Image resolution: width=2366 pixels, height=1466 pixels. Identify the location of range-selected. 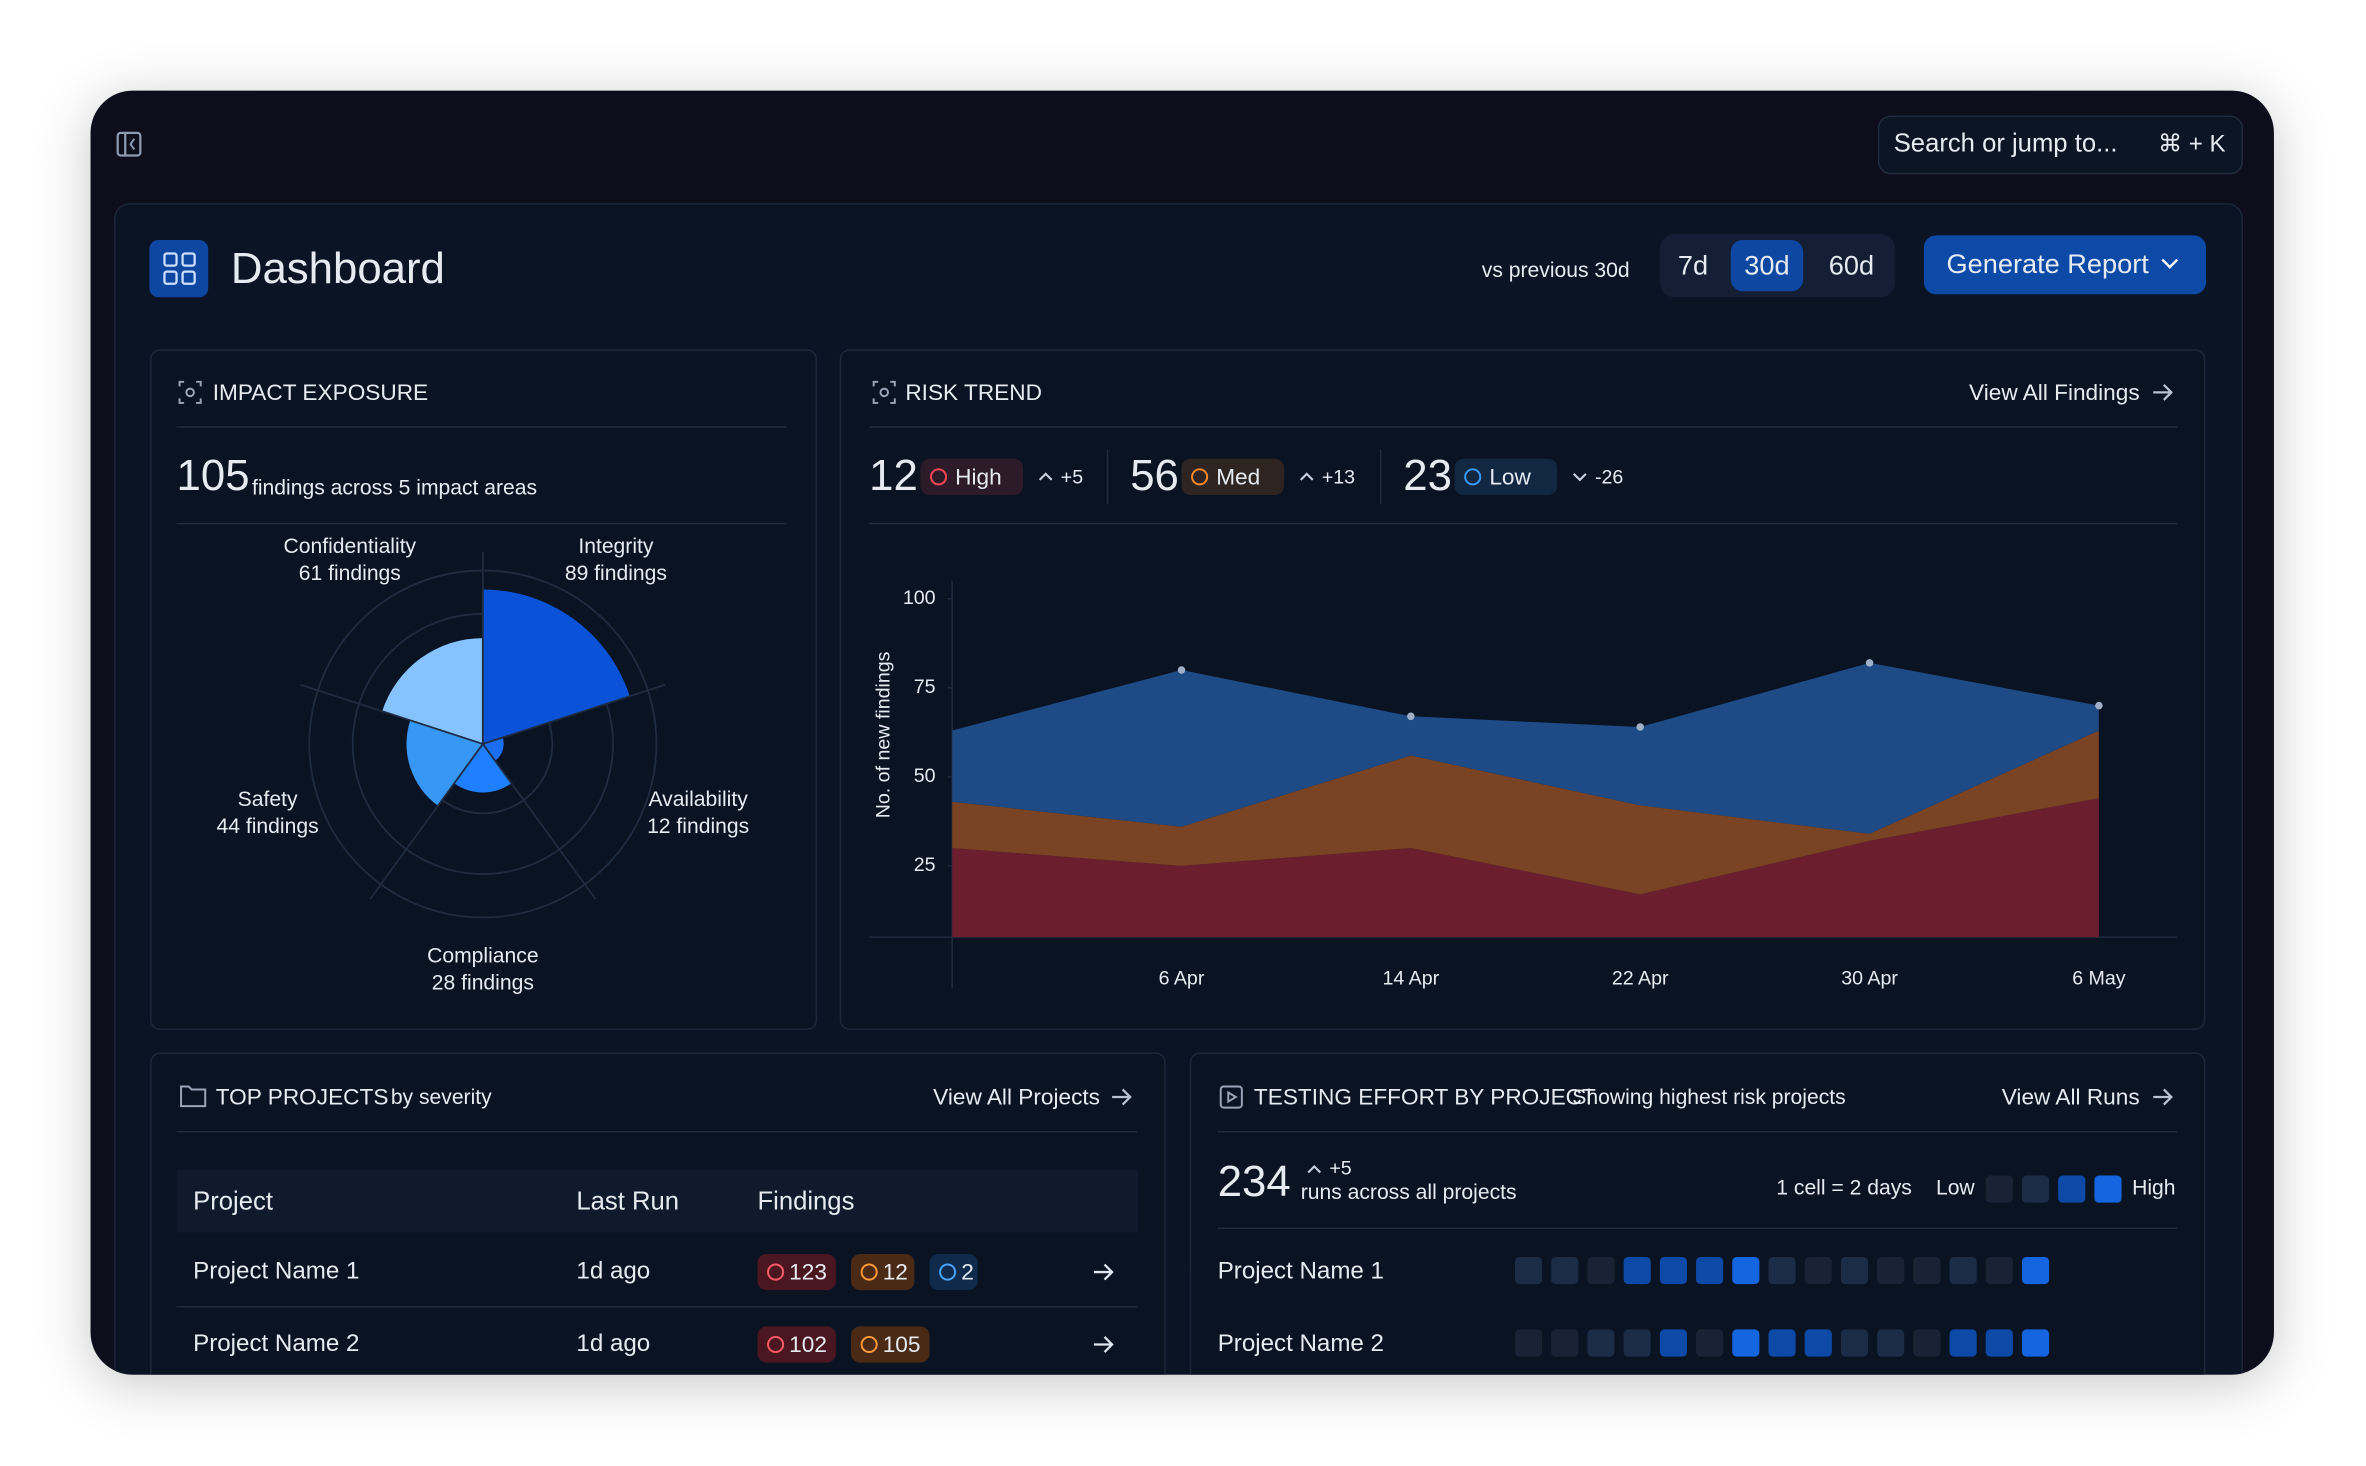
(1767, 265).